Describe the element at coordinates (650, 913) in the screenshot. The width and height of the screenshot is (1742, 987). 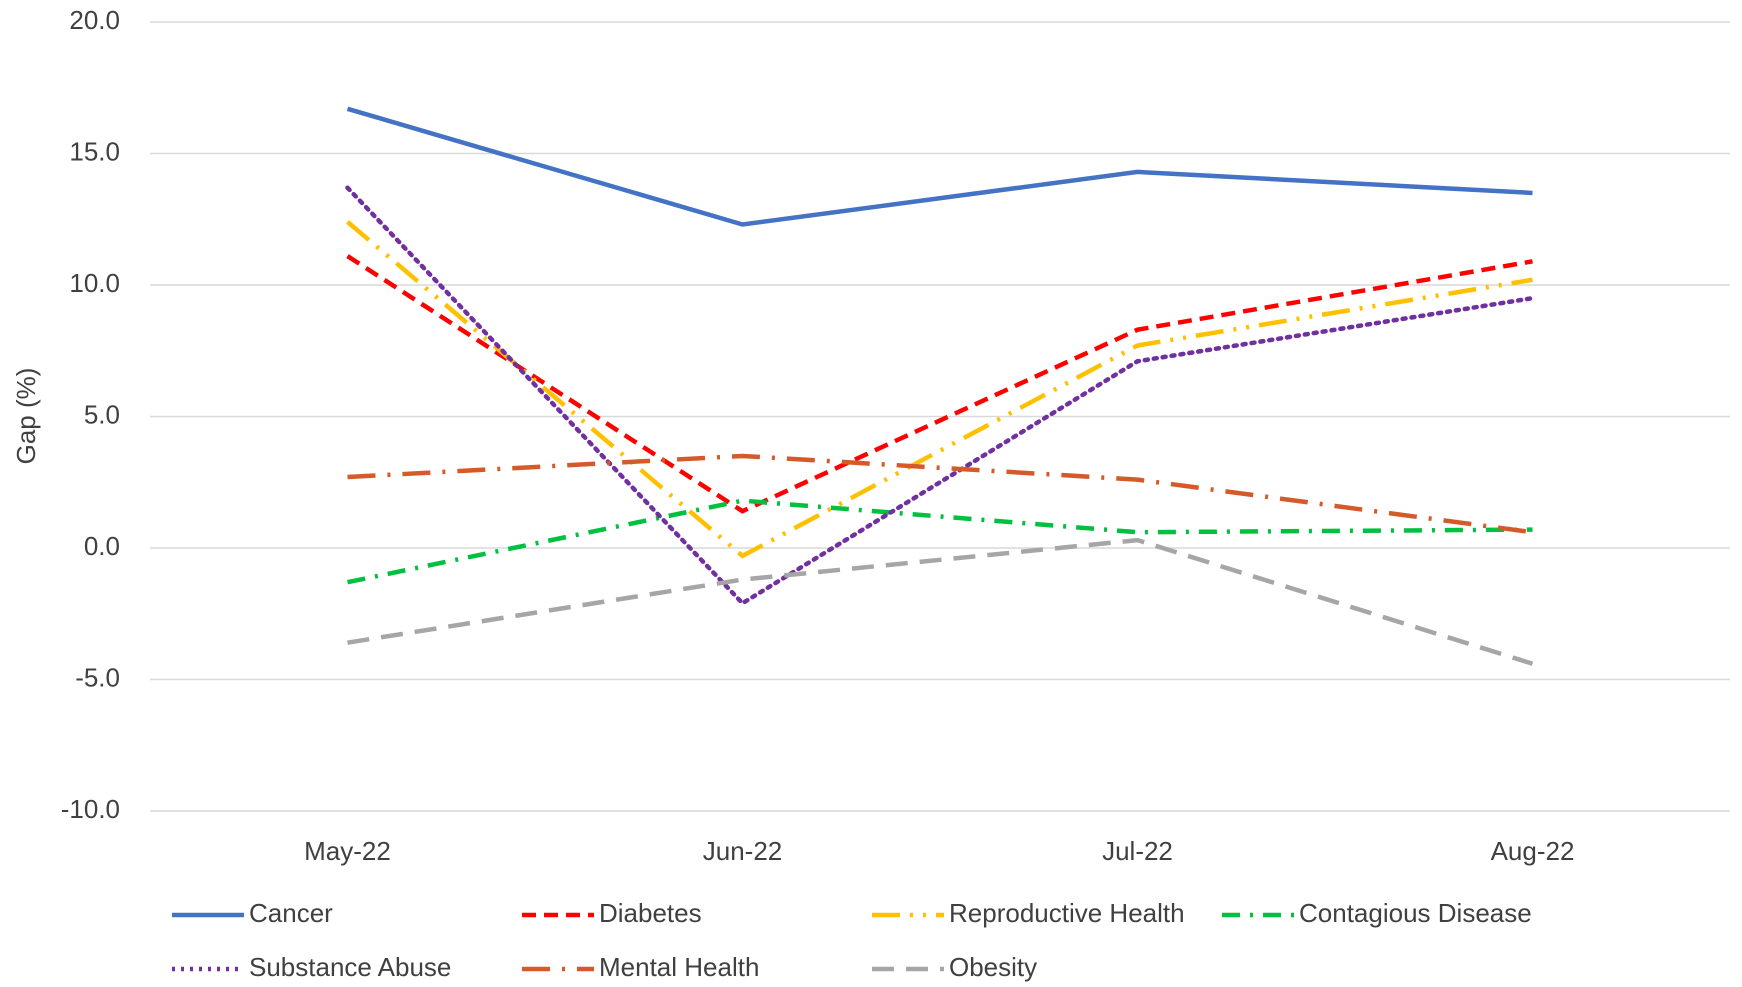
I see `legend-label: Diabetes` at that location.